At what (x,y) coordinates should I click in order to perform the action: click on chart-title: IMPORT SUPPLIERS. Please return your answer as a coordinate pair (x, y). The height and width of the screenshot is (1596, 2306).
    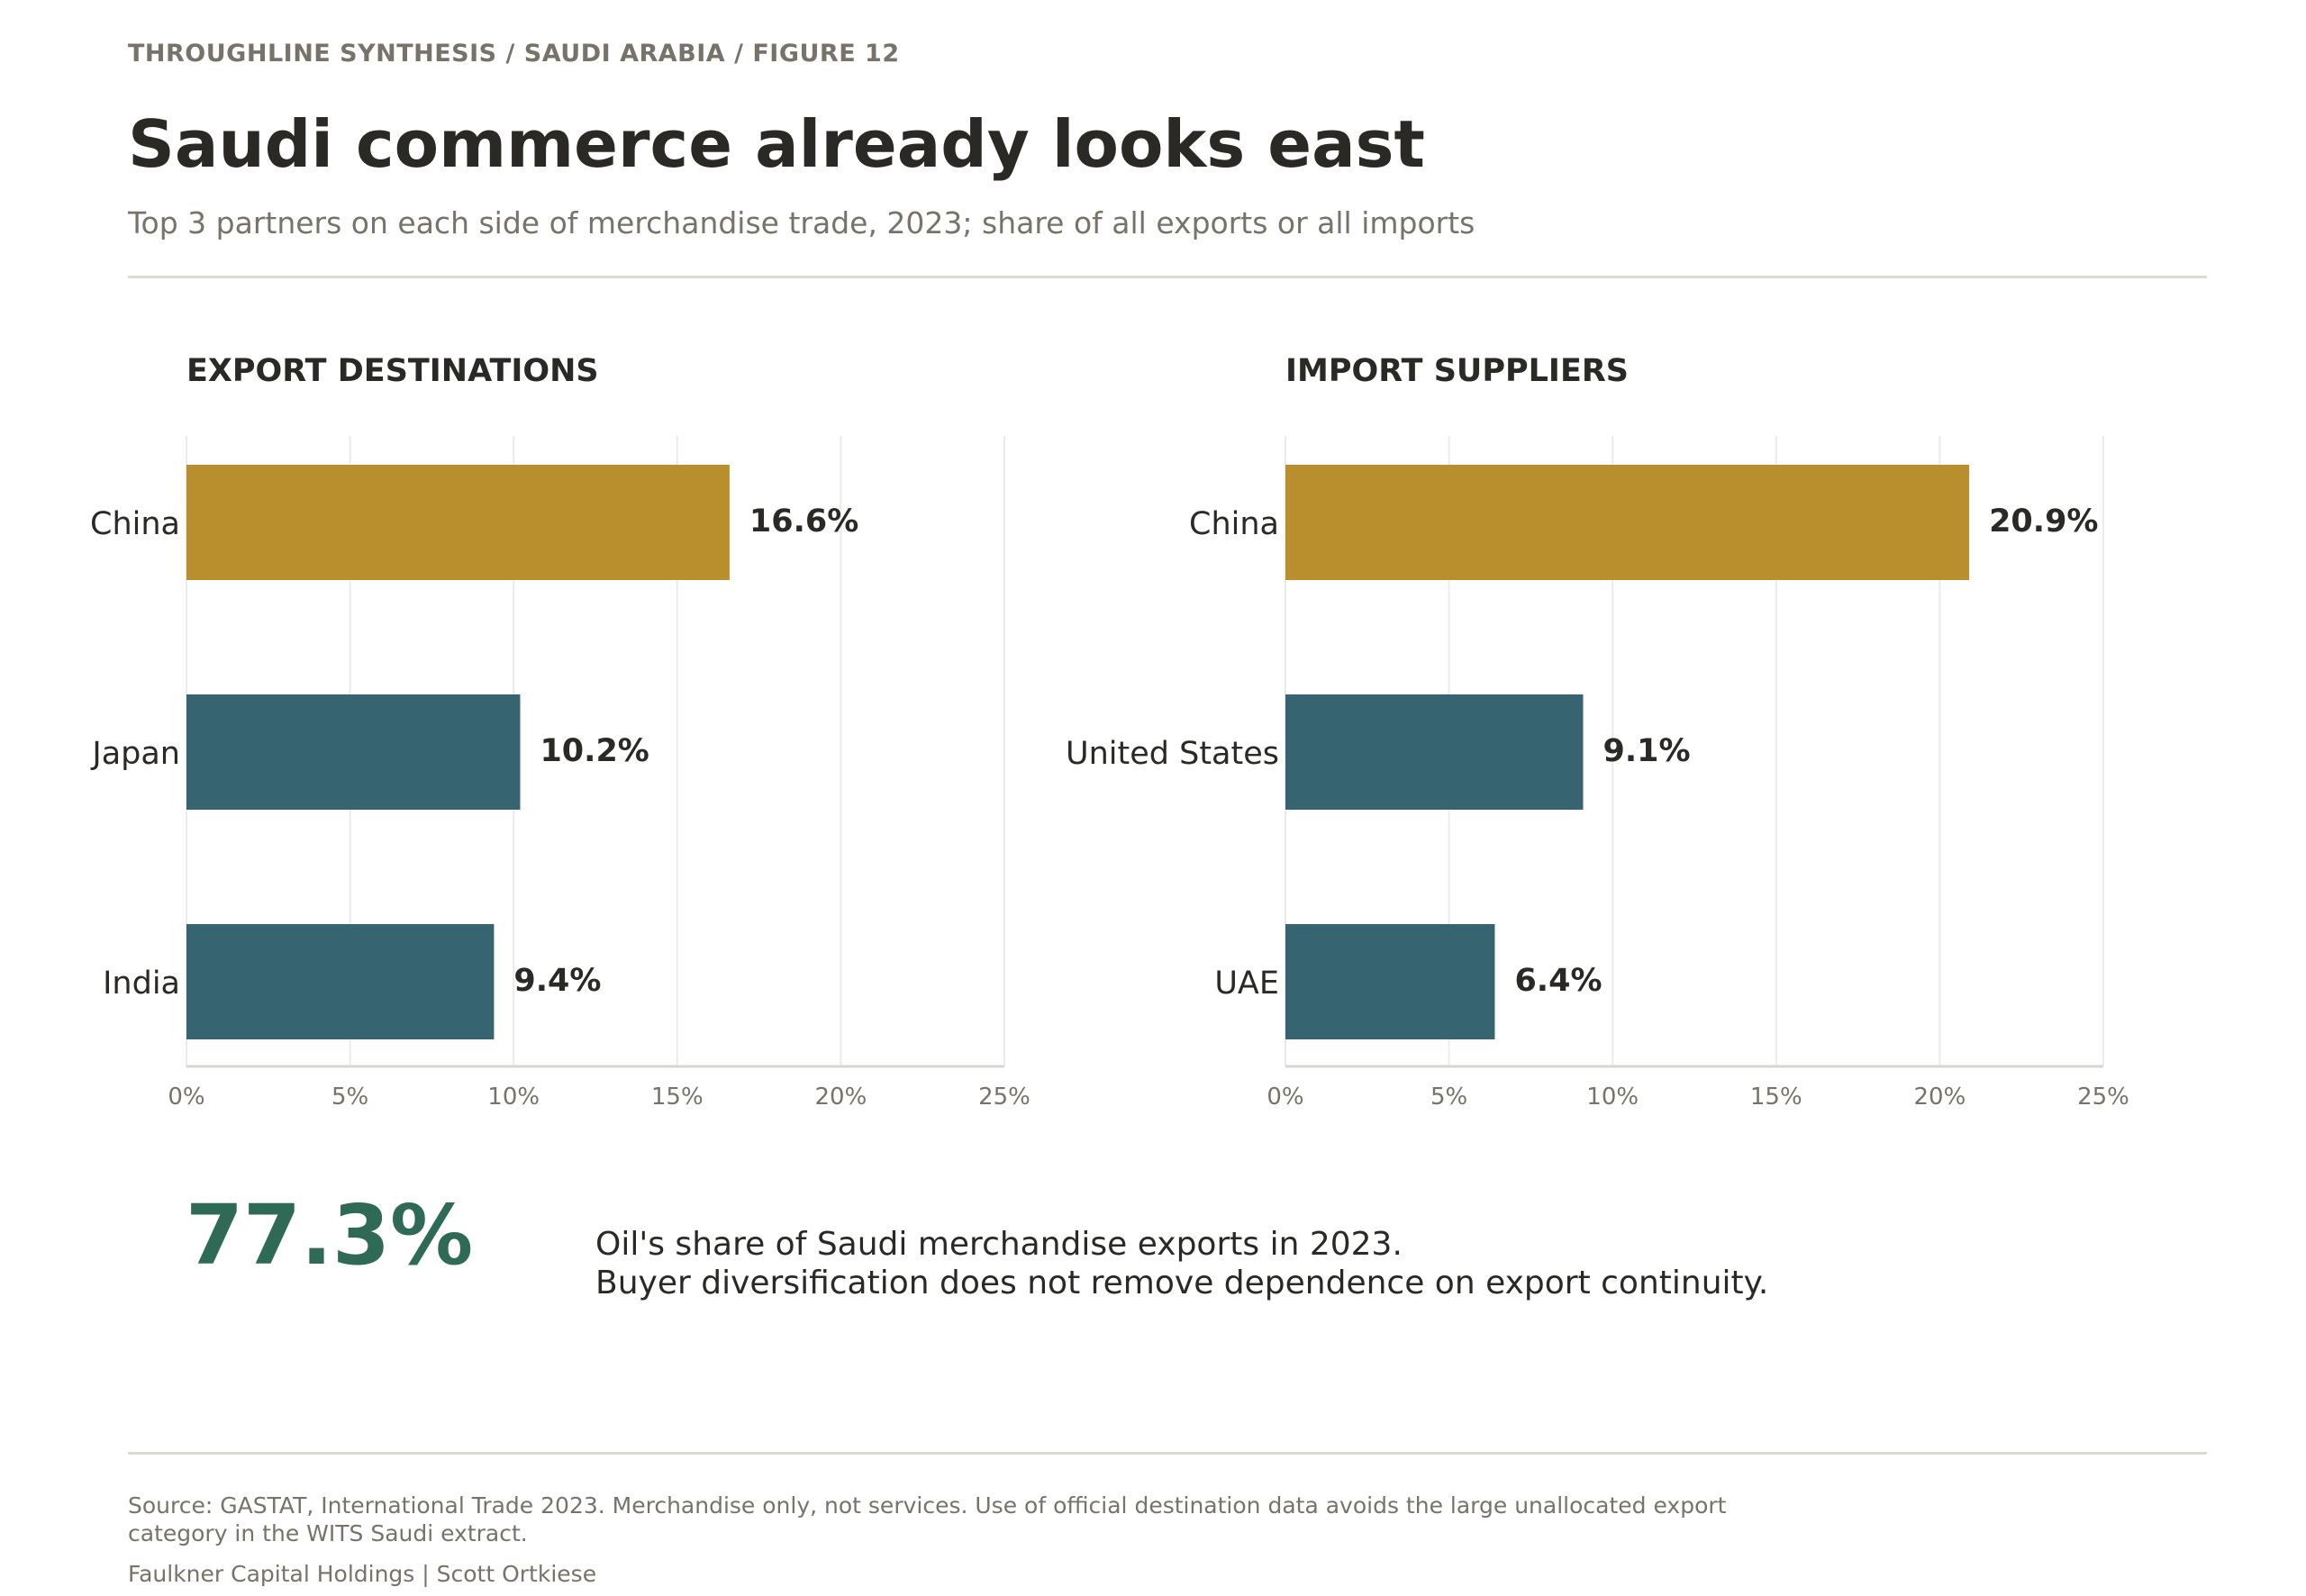
    Looking at the image, I should click on (1457, 371).